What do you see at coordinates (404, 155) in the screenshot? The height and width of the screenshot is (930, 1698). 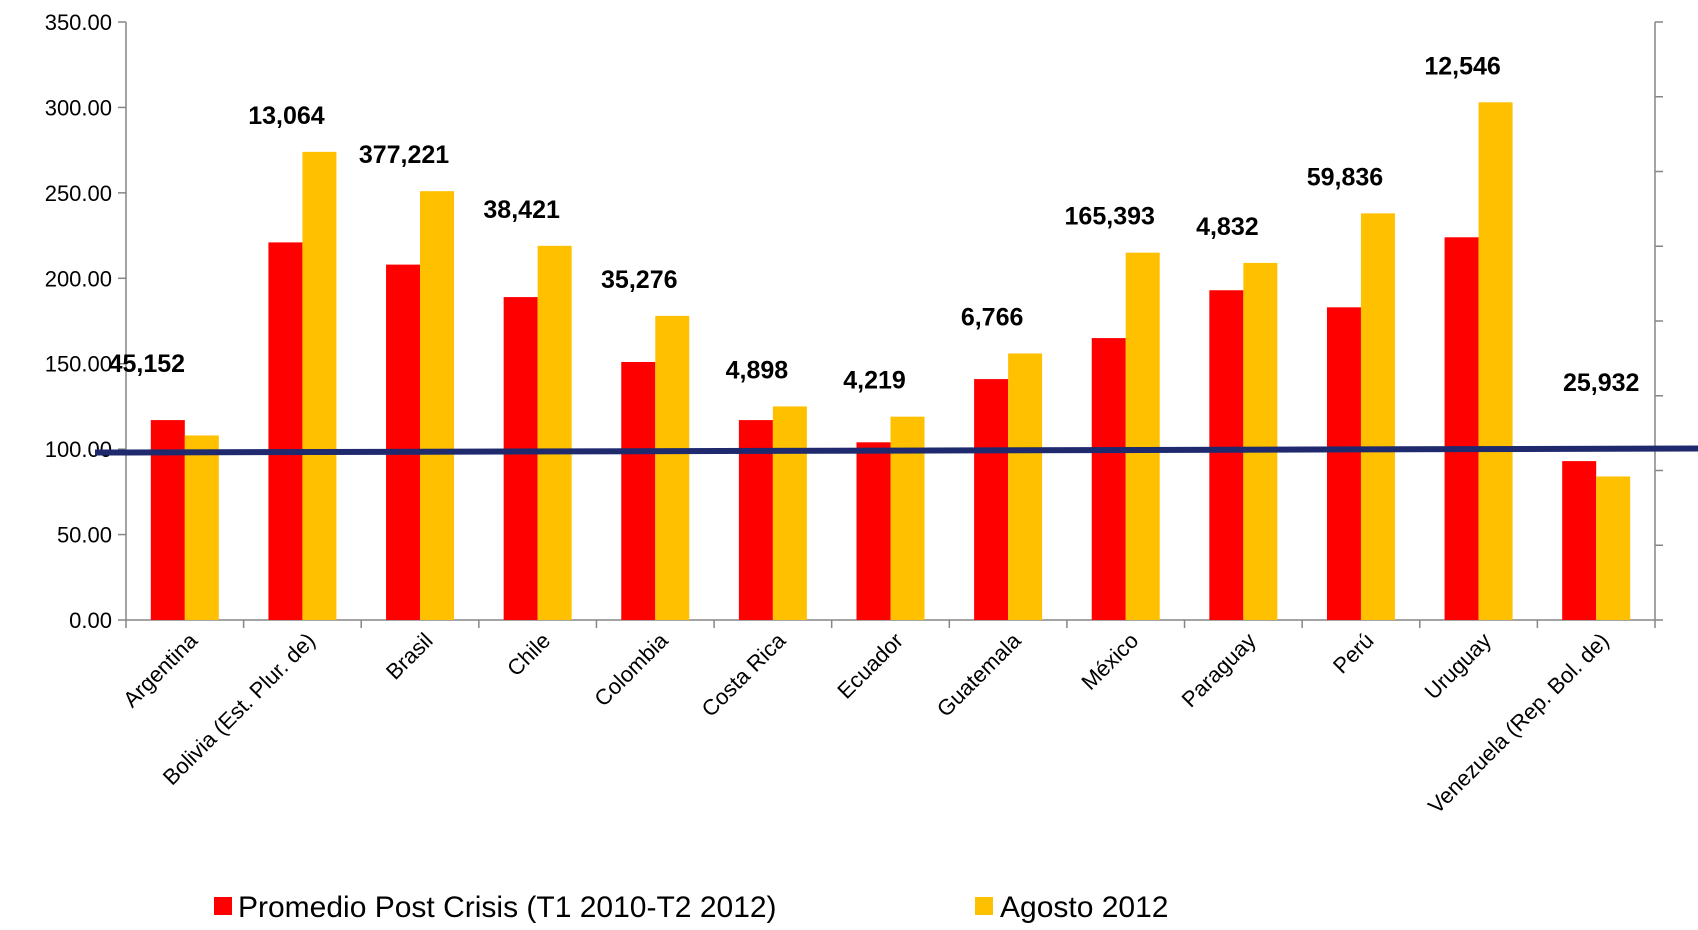 I see `data-annotation: 377,221` at bounding box center [404, 155].